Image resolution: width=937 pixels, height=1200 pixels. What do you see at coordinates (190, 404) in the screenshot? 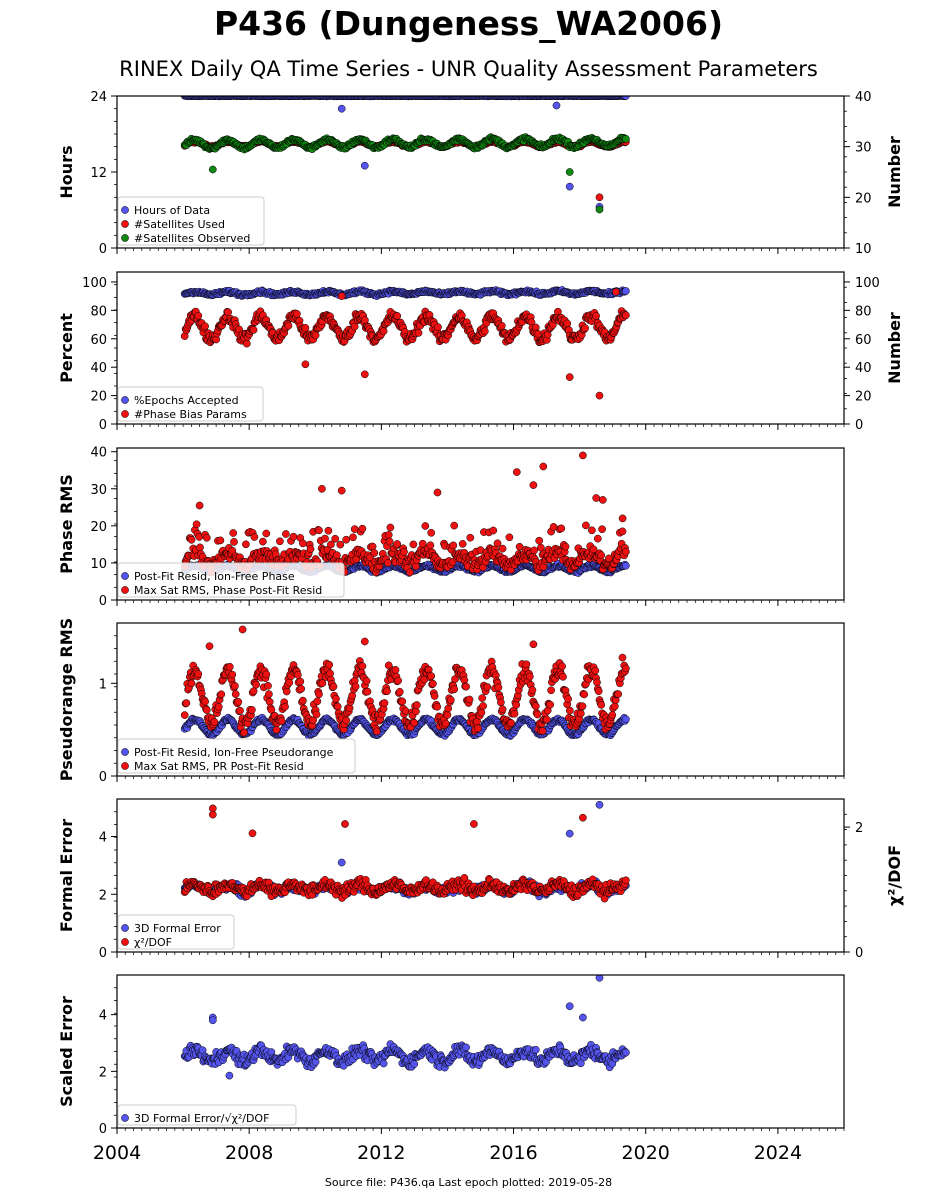
I see `legend: %Epochs Accepted#Phase Bias Params` at bounding box center [190, 404].